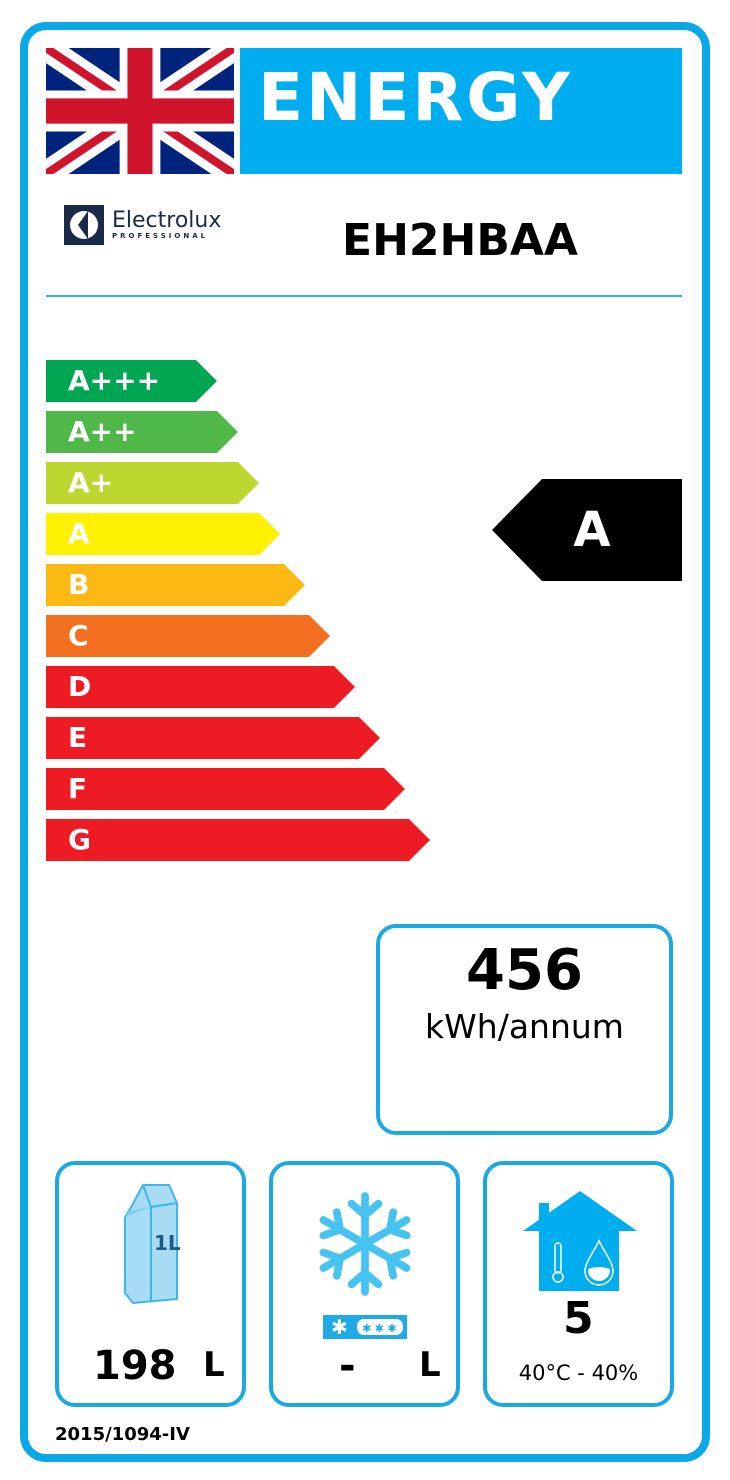 The height and width of the screenshot is (1480, 730). Describe the element at coordinates (225, 789) in the screenshot. I see `energy-class-bar: F` at that location.